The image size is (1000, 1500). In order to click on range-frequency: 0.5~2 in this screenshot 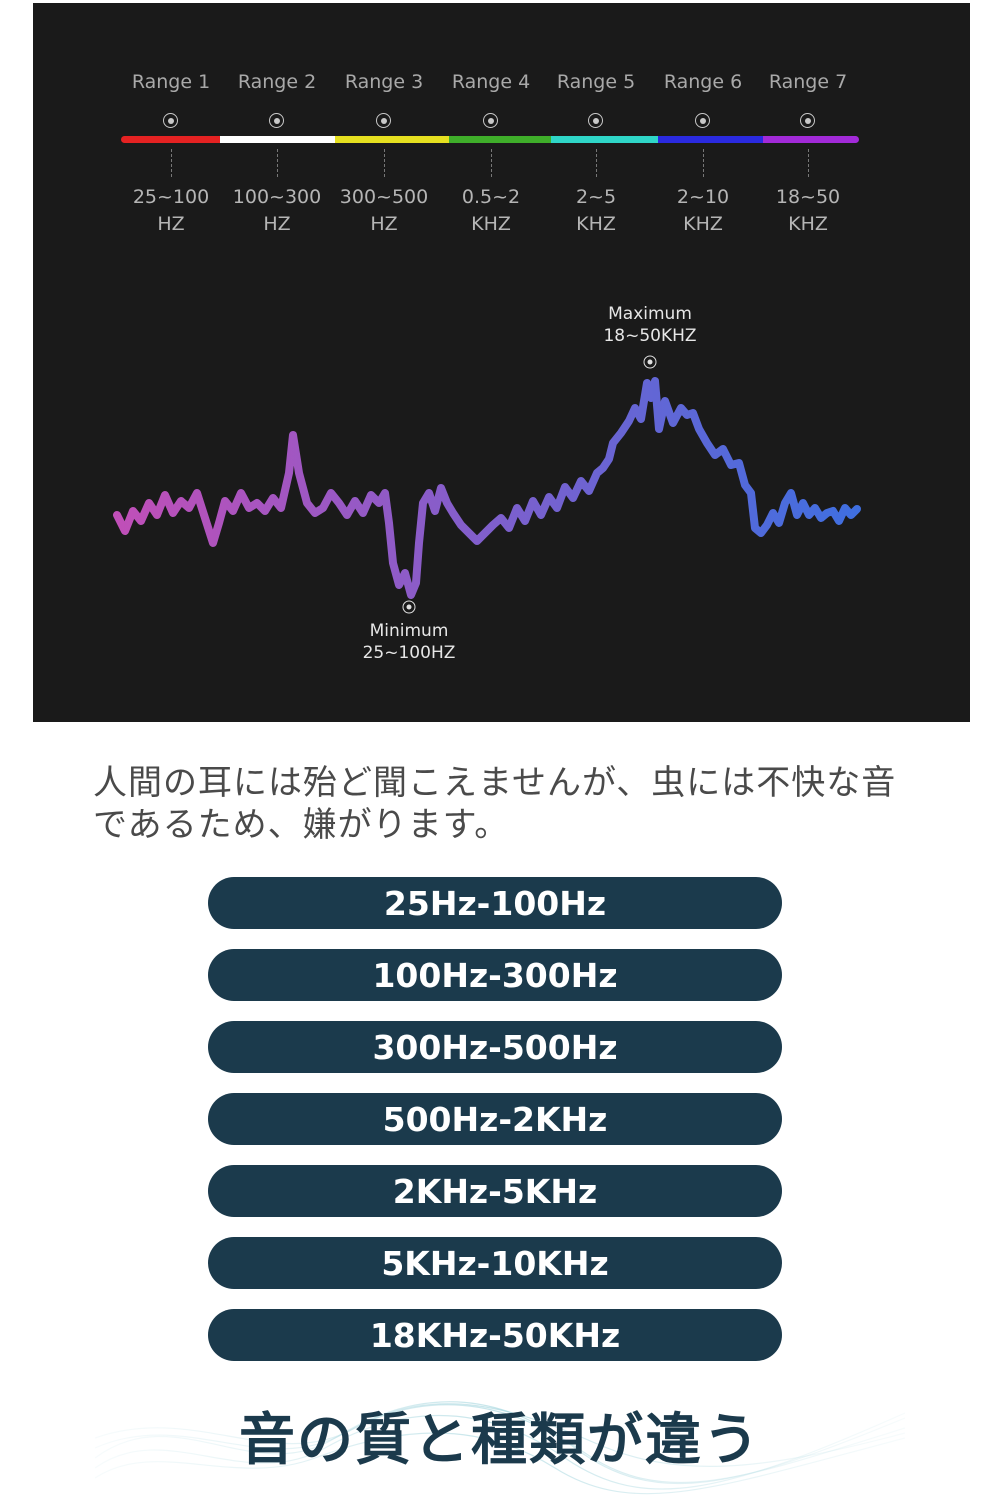, I will do `click(491, 197)`.